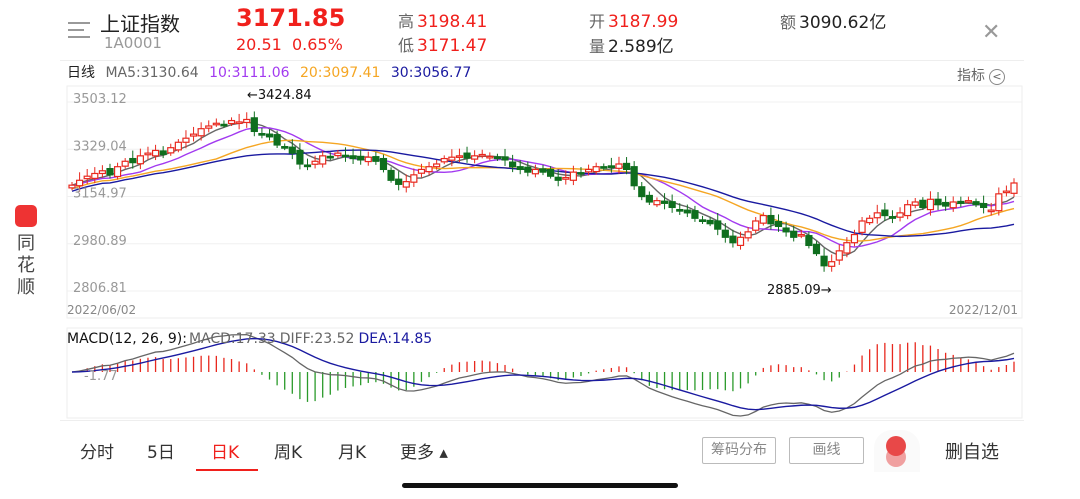 Image resolution: width=1080 pixels, height=499 pixels. I want to click on brand-char: 花, so click(26, 265).